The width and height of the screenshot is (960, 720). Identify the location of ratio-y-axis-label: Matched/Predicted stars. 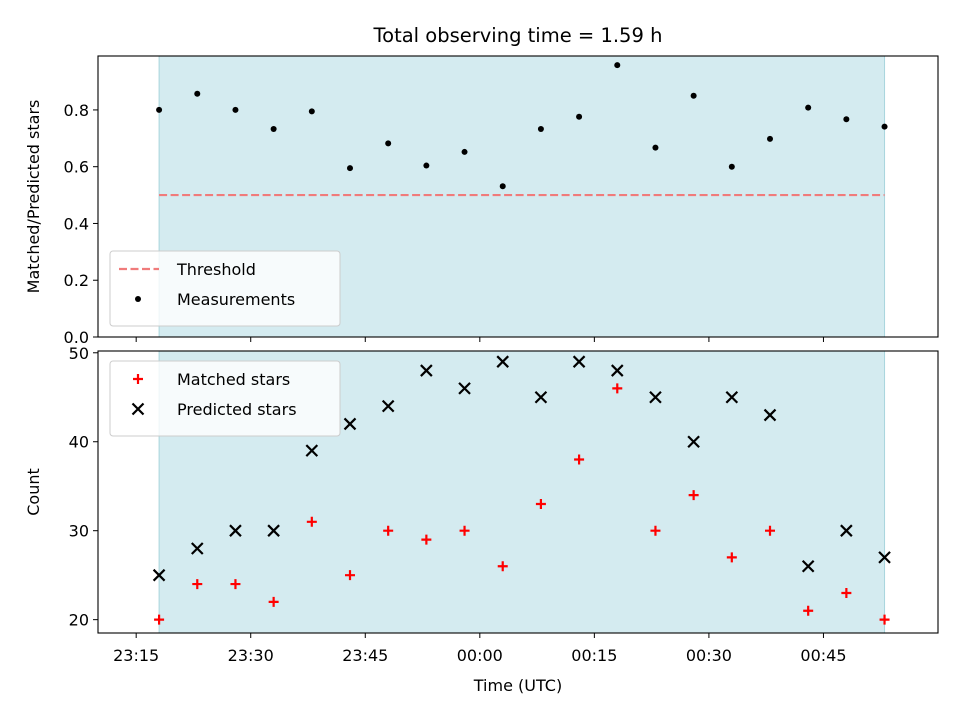
(33, 197).